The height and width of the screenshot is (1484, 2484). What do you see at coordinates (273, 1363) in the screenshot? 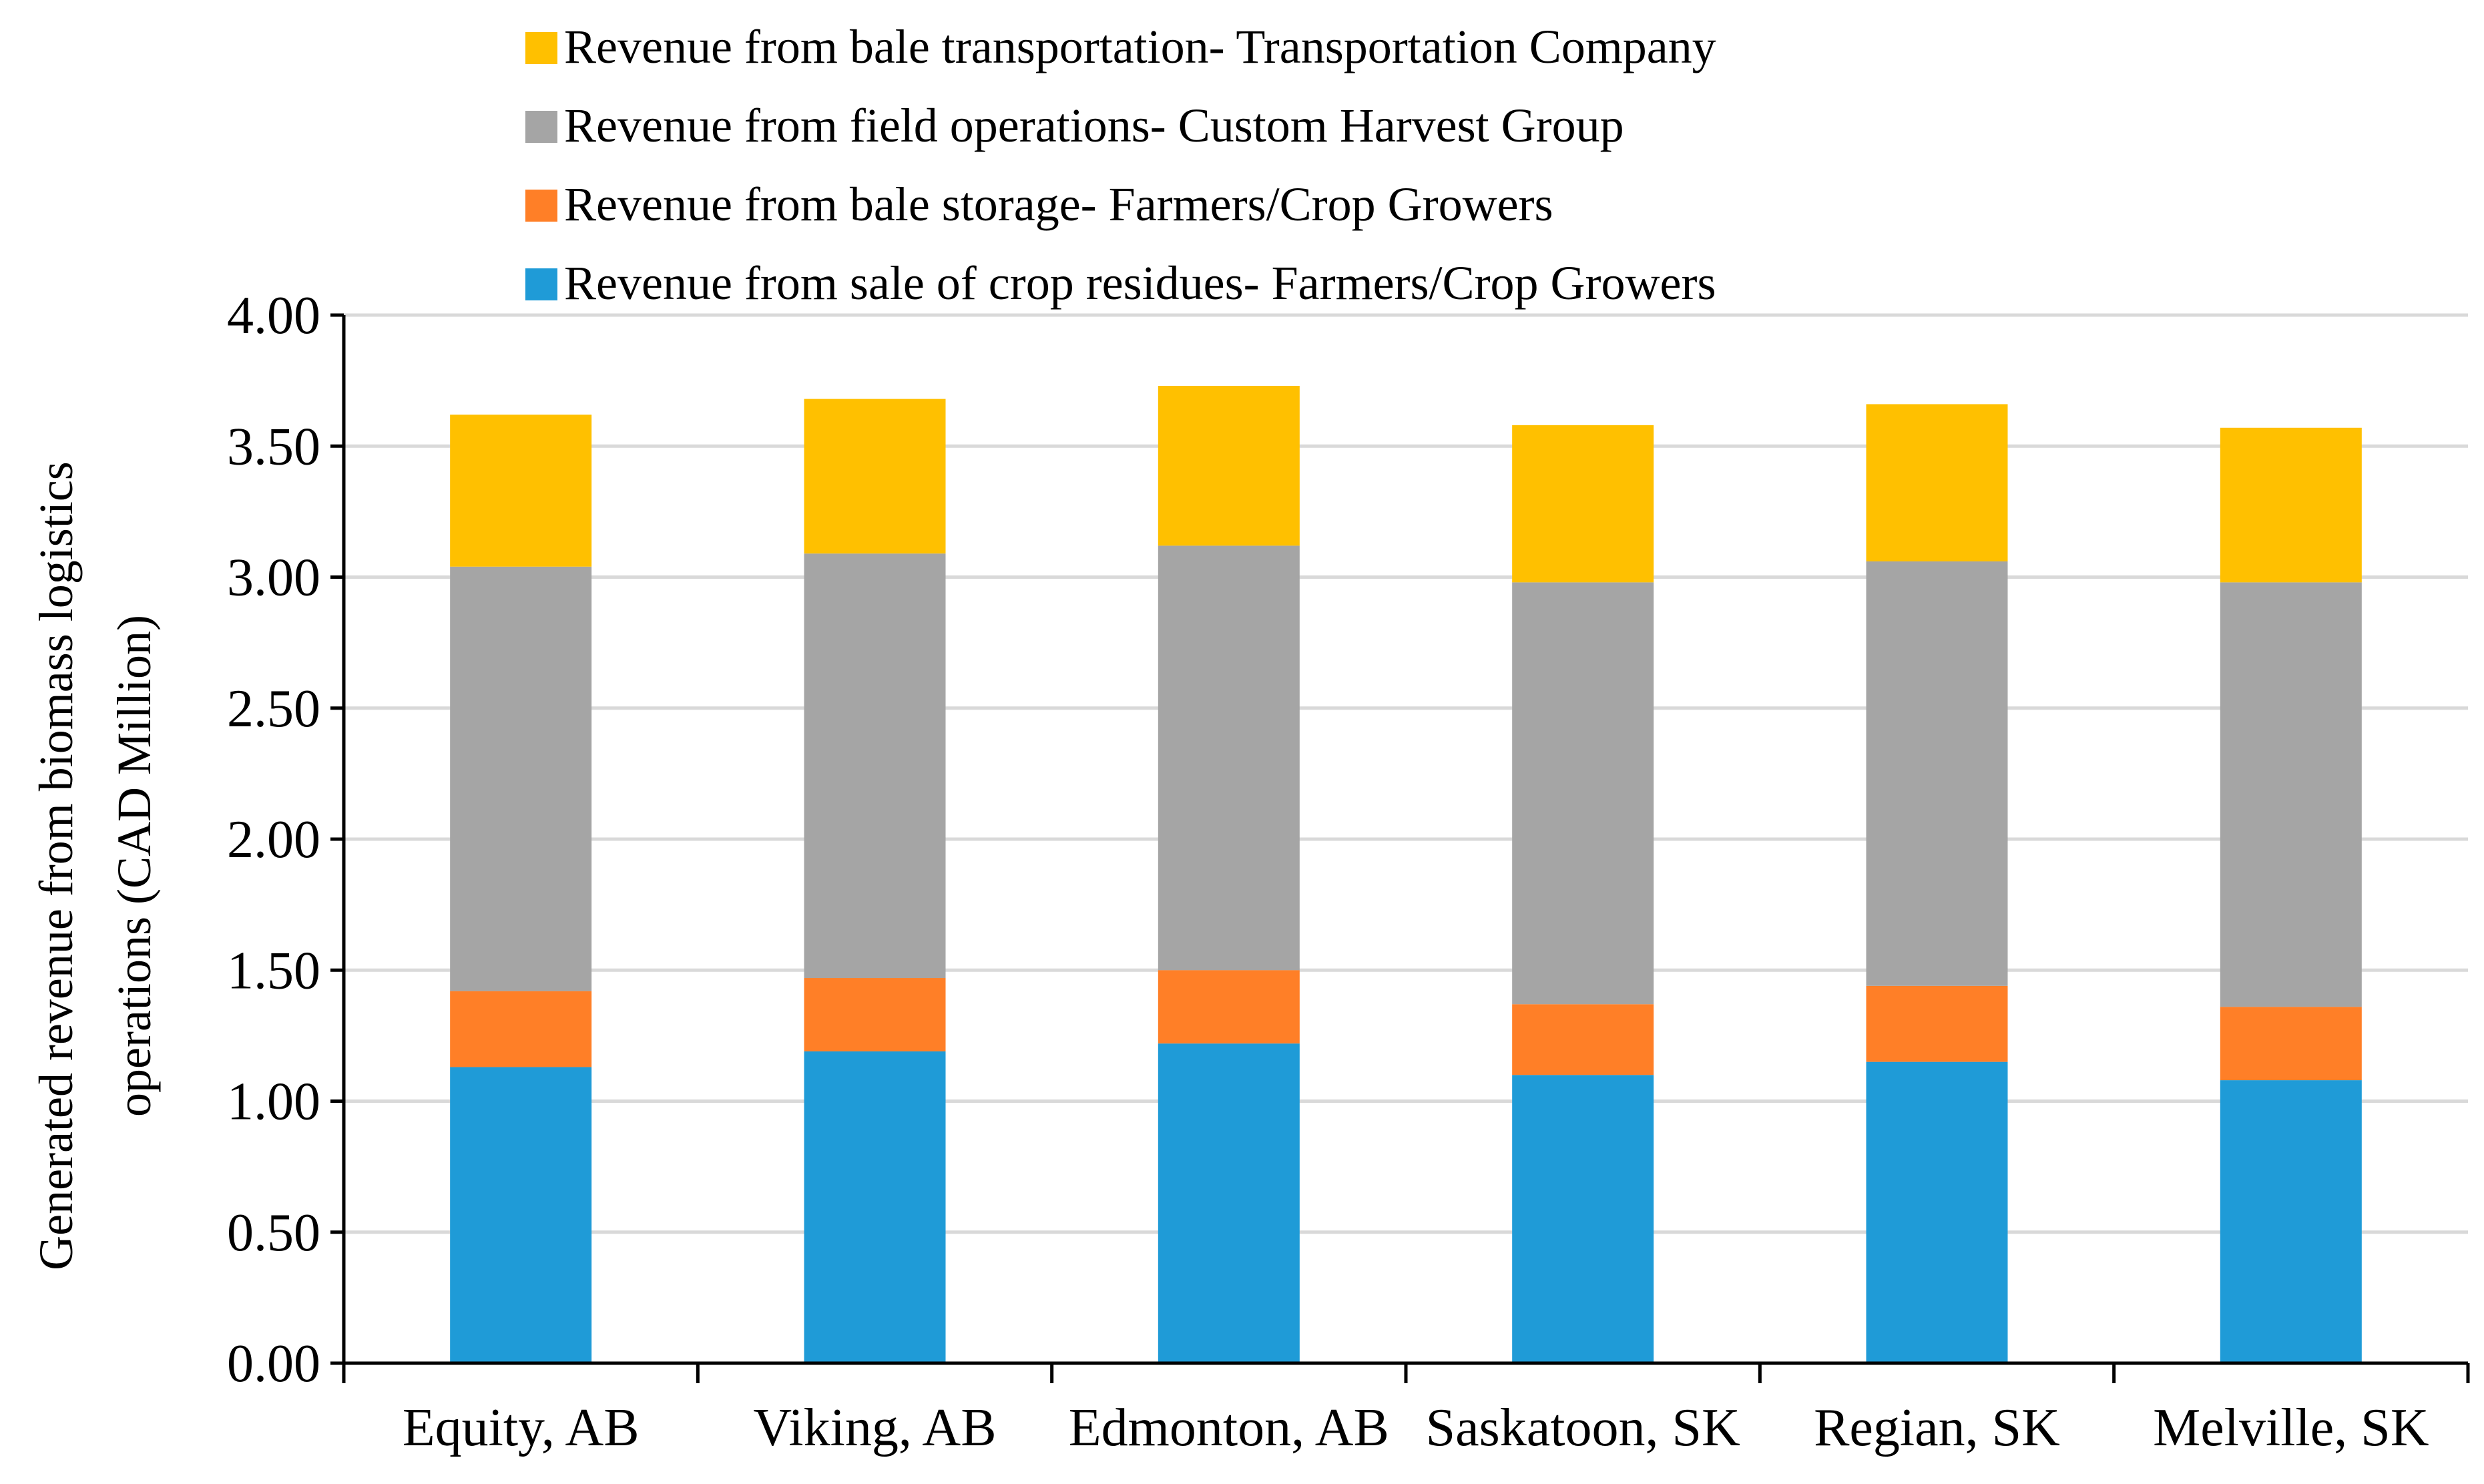
I see `y-tick-label: 0.00` at bounding box center [273, 1363].